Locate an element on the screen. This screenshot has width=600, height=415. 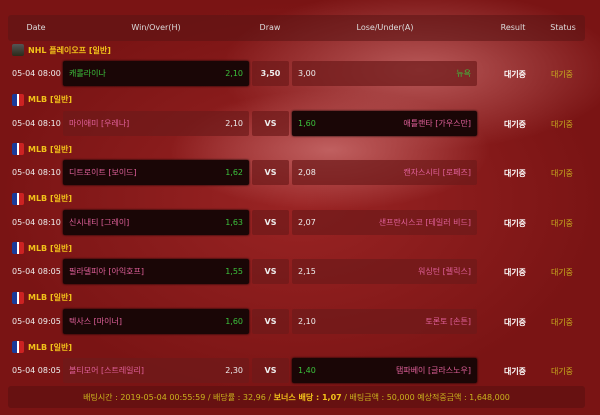
away-team: 워싱턴 [렐릭스] is located at coordinates (444, 271).